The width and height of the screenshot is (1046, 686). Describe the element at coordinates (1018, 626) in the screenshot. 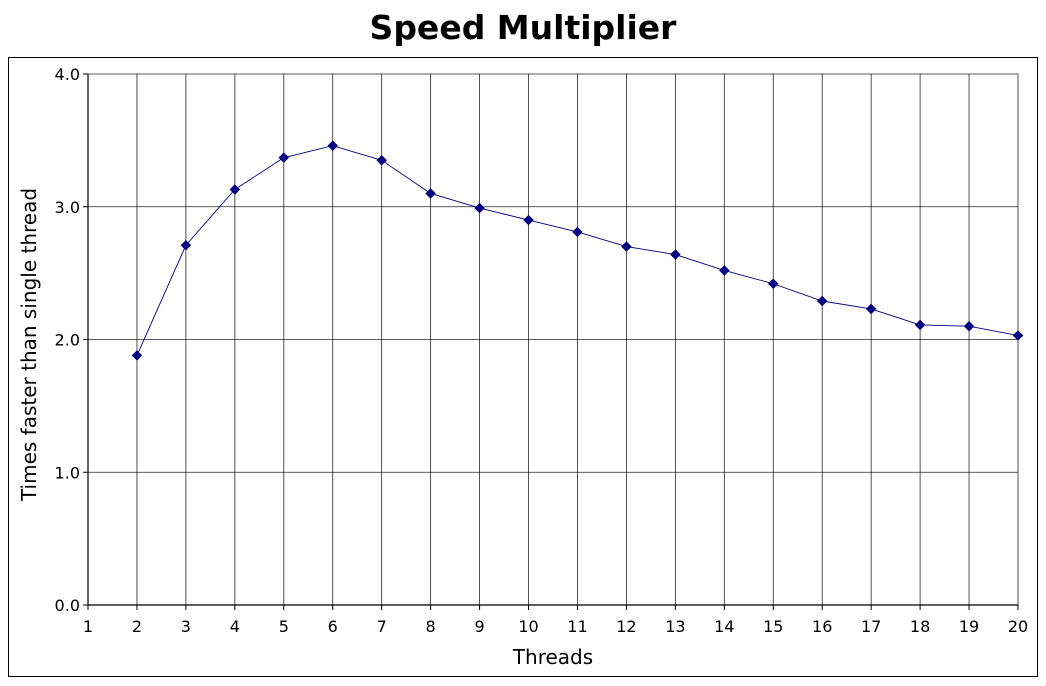

I see `x-tick-label: 20` at that location.